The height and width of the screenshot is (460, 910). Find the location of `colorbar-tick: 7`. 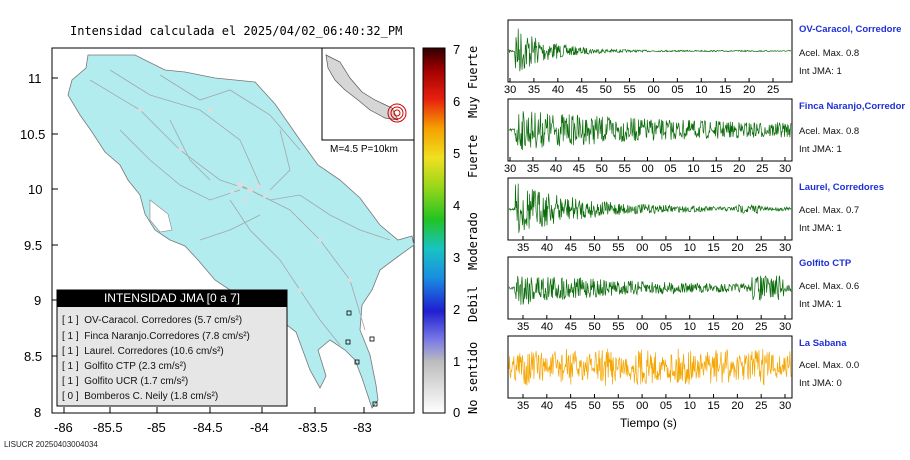

colorbar-tick: 7 is located at coordinates (457, 49).